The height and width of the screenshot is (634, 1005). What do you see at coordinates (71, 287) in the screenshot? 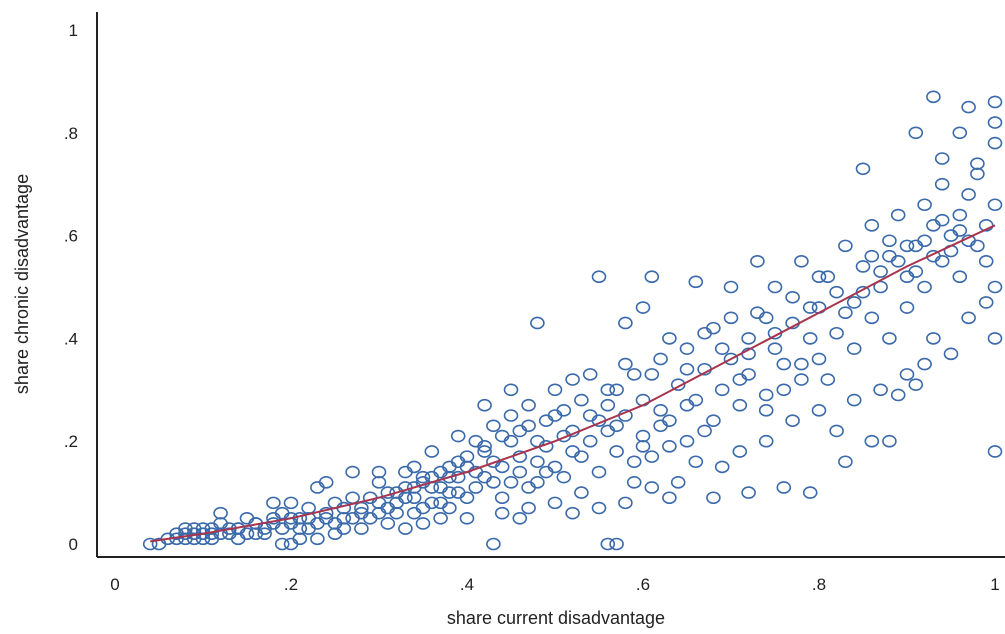
I see `y-axis-ticks: 0 .2 .4 .6 .8 1` at bounding box center [71, 287].